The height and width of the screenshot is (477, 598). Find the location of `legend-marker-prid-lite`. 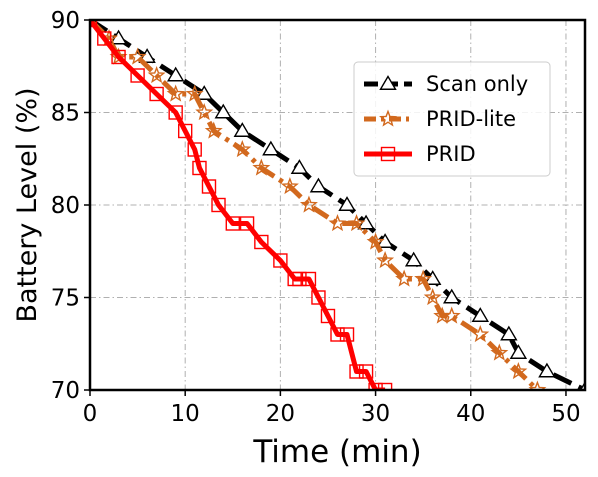

legend-marker-prid-lite is located at coordinates (388, 118).